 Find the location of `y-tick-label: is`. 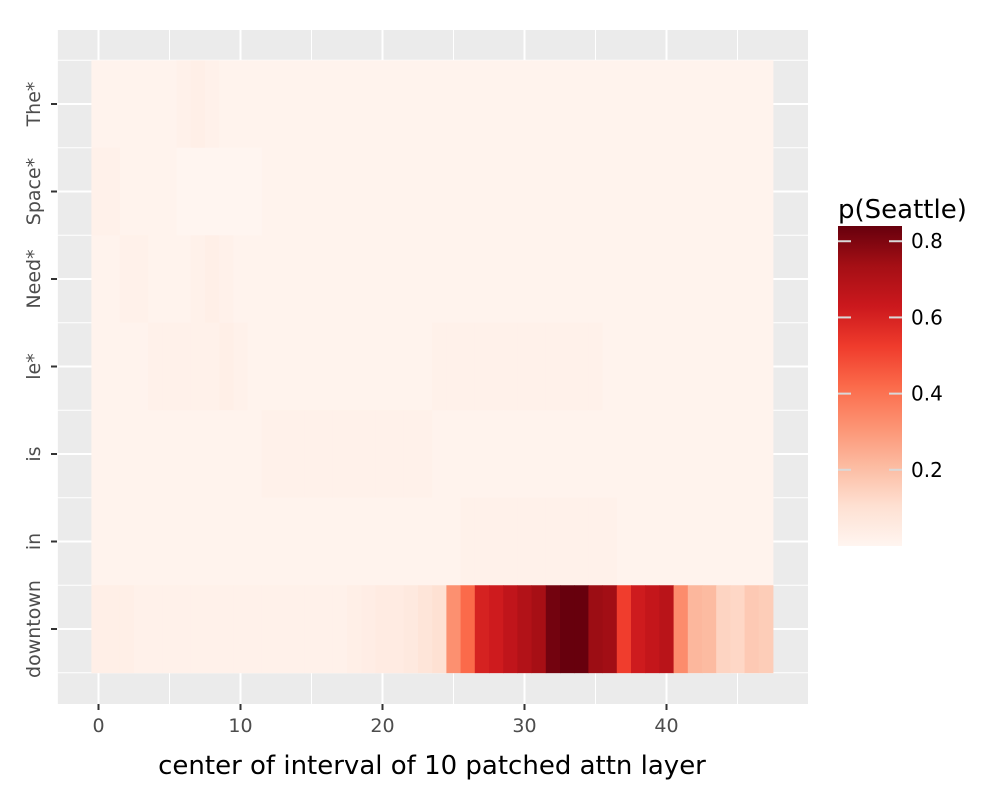

y-tick-label: is is located at coordinates (34, 453).